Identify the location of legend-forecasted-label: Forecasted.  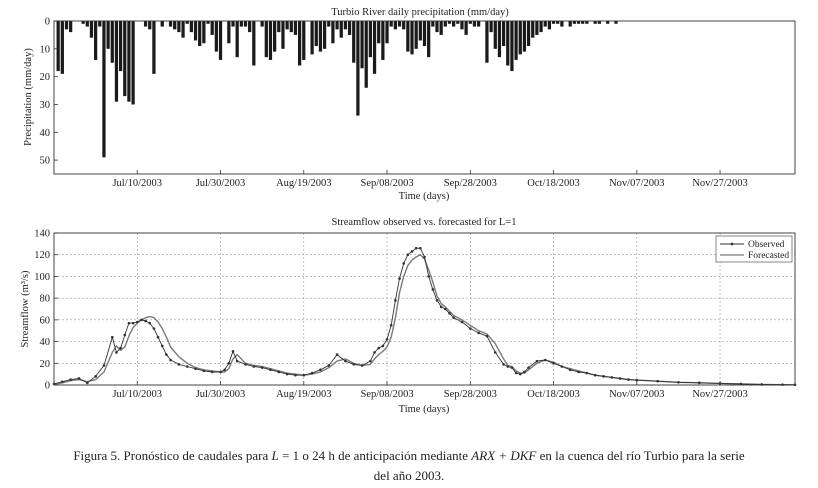
(768, 256).